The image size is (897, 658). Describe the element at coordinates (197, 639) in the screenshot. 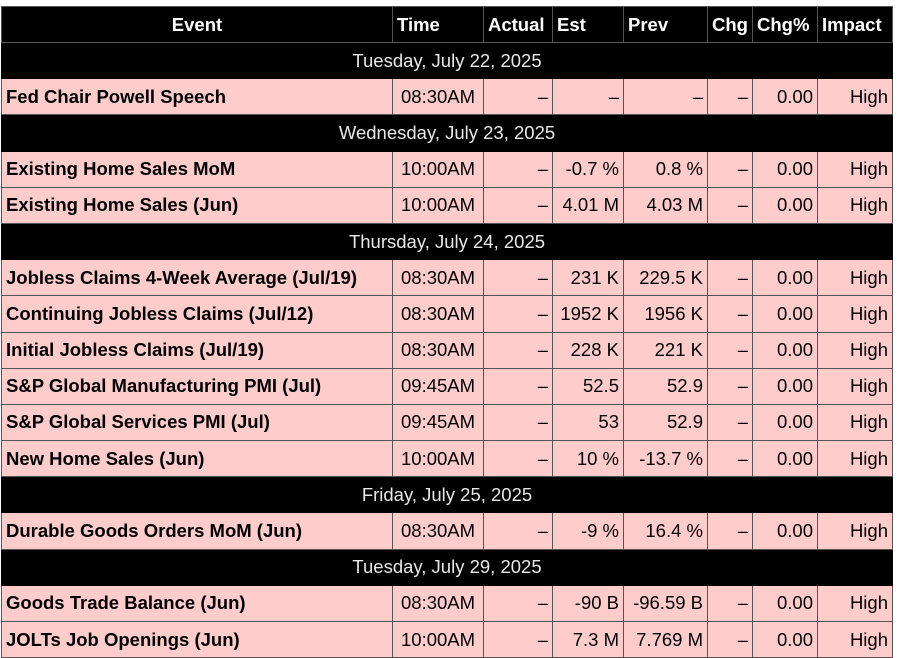

I see `event-name: JOLTs Job Openings (Jun)` at that location.